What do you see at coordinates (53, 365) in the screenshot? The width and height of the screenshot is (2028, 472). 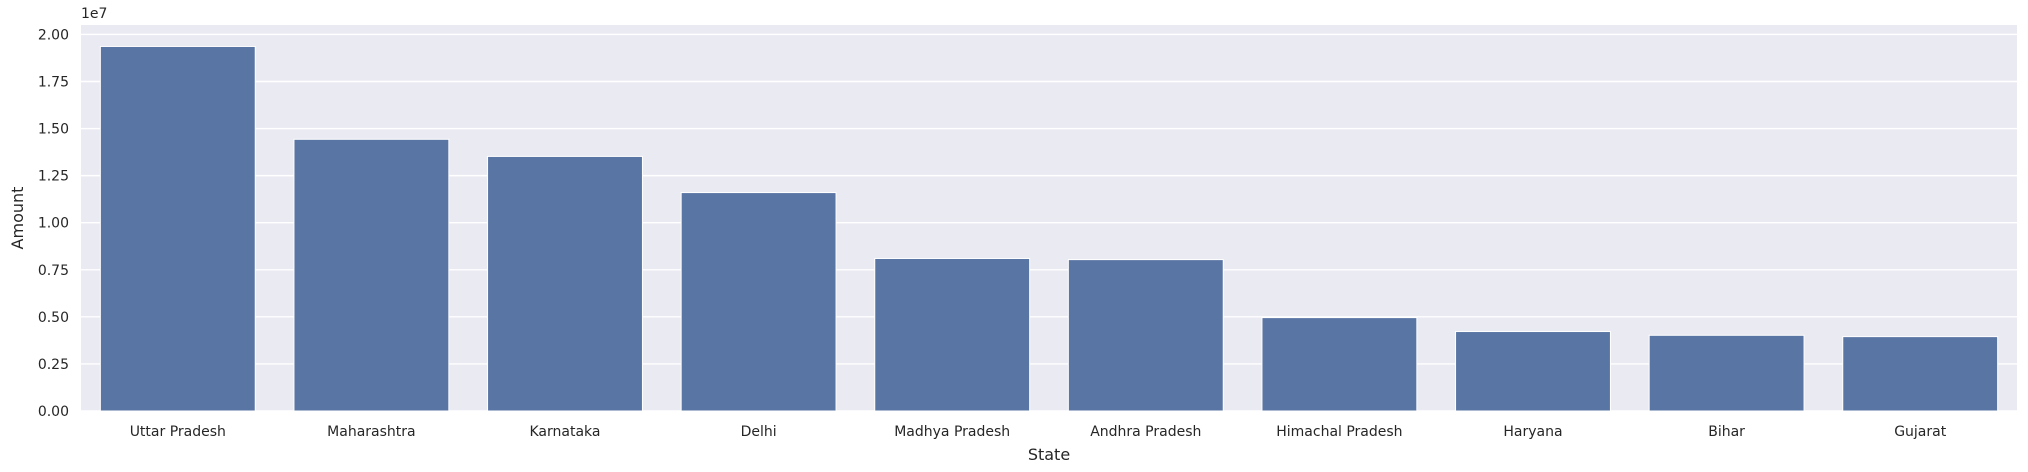 I see `y-tick-label: 0.25` at bounding box center [53, 365].